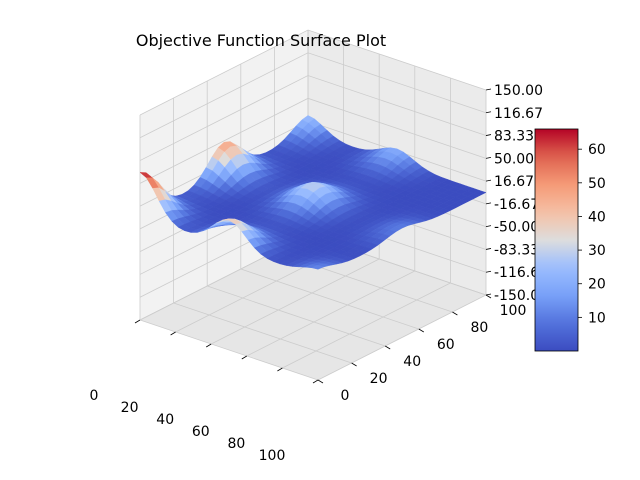  I want to click on chart-title: Objective Function Surface Plot, so click(261, 40).